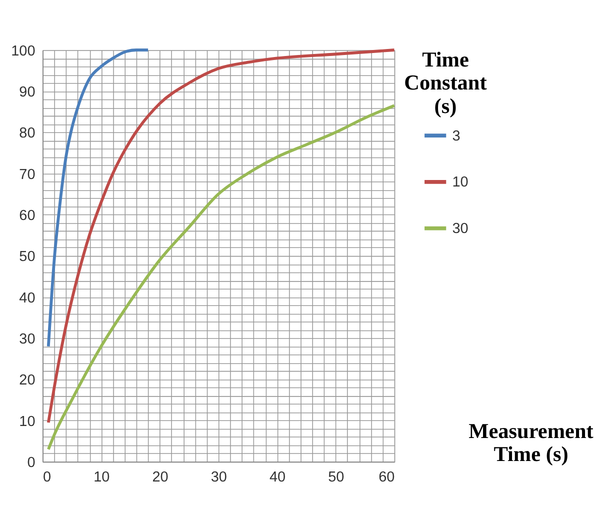  Describe the element at coordinates (27, 257) in the screenshot. I see `y-tick-label: 50` at that location.